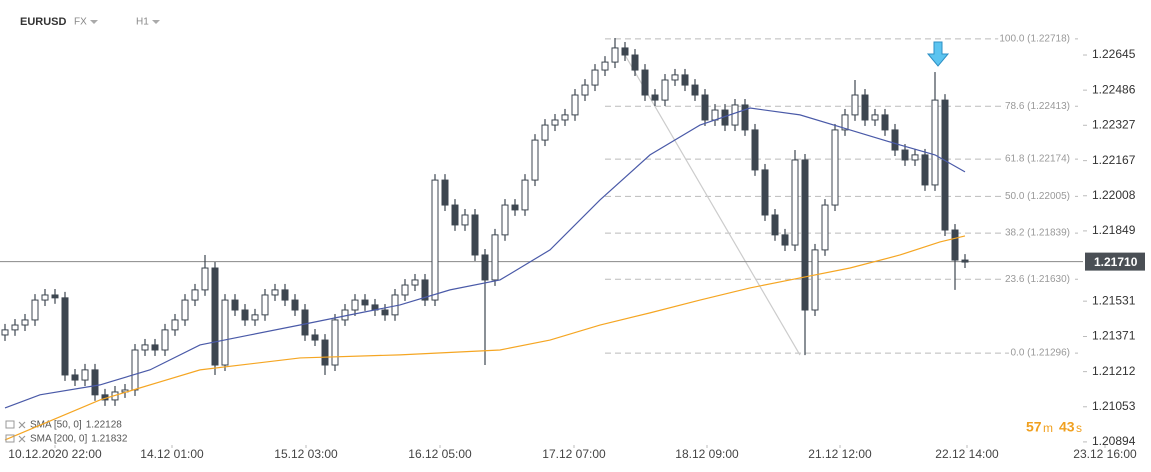  I want to click on x-tick-label: 22.12 14:00, so click(967, 454).